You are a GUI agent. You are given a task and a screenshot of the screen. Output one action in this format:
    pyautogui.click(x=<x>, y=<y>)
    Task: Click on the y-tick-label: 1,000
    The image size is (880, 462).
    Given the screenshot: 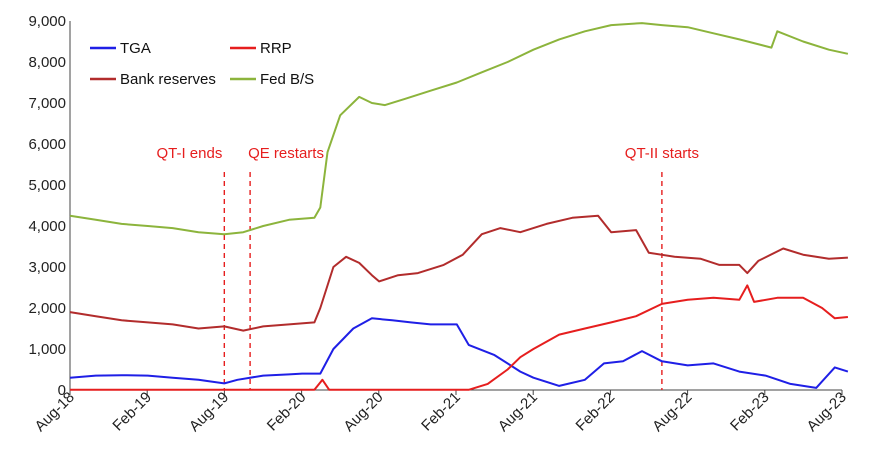 What is the action you would take?
    pyautogui.click(x=47, y=349)
    